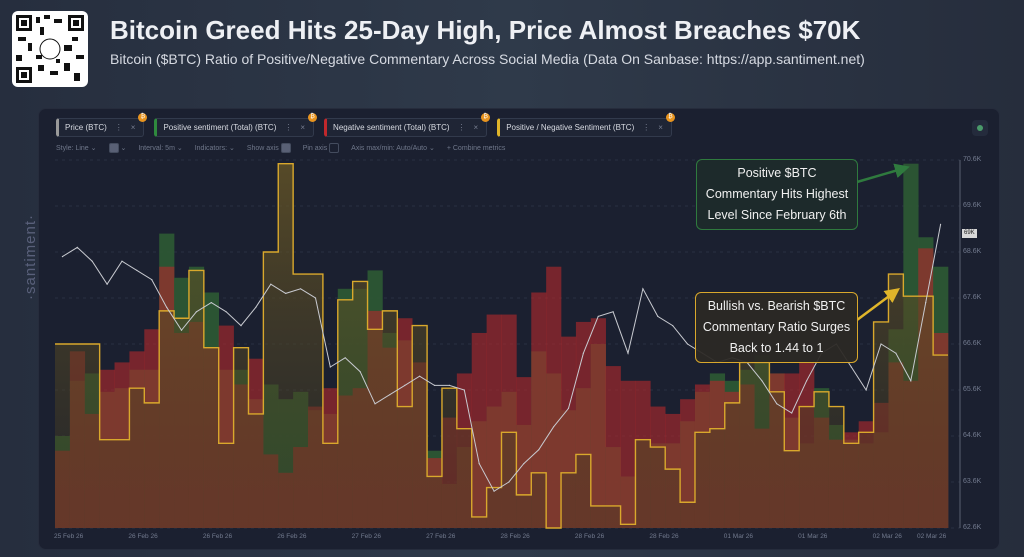 This screenshot has width=1024, height=557. I want to click on price-tick-label: 66.6K, so click(972, 343).